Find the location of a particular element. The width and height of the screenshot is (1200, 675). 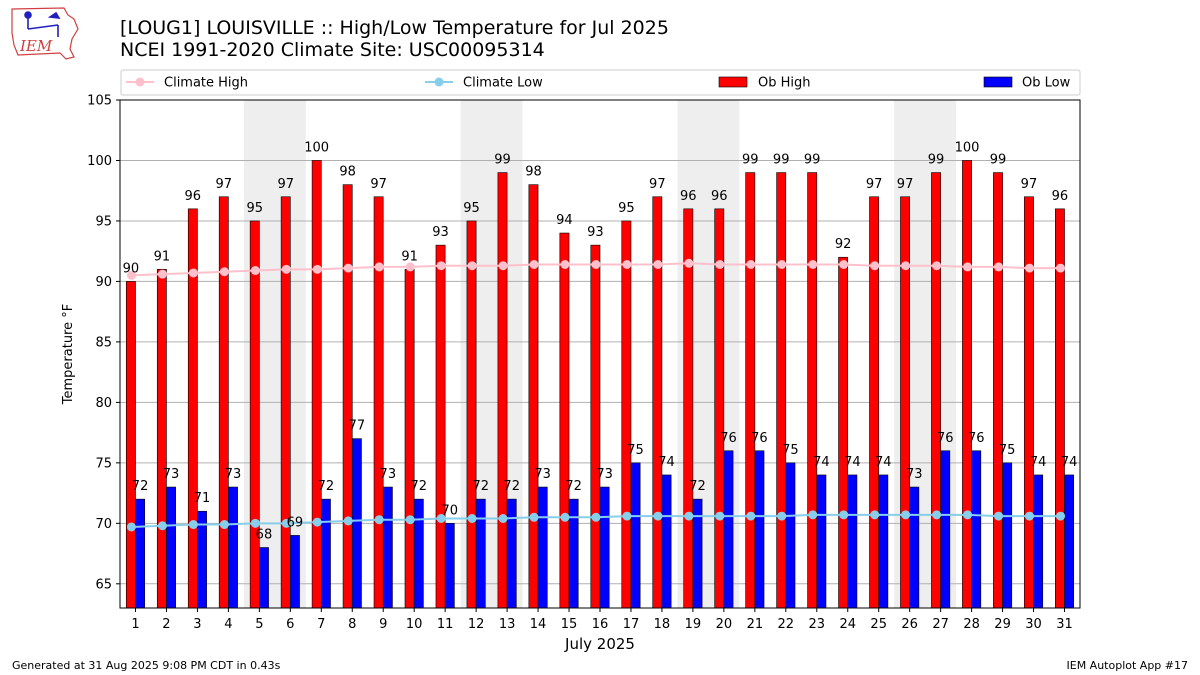

x-tick-label: 25 is located at coordinates (878, 624).